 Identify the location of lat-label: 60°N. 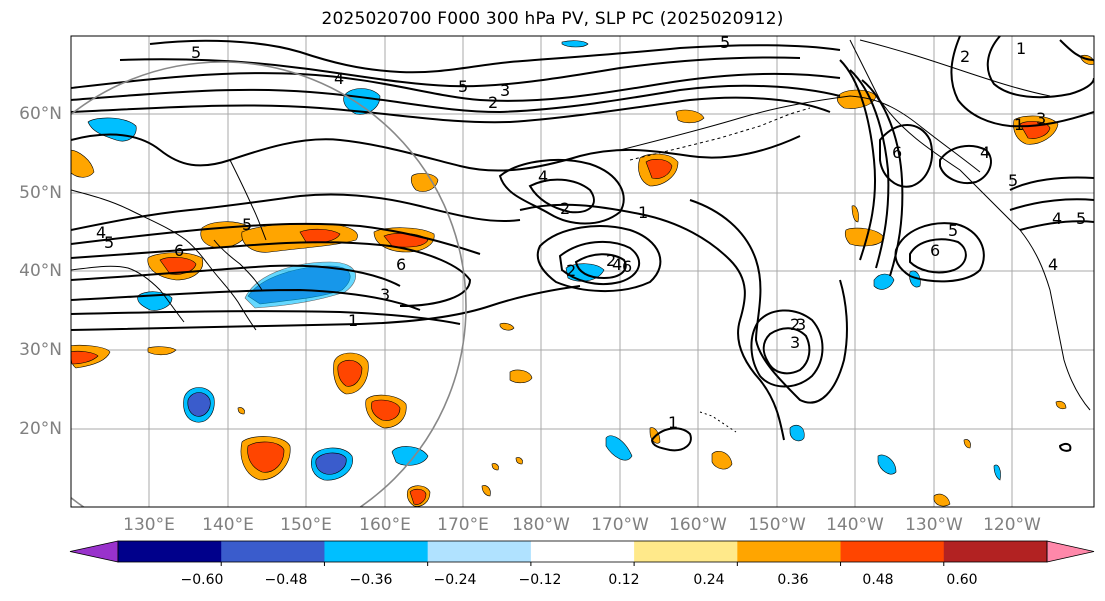
(40, 114).